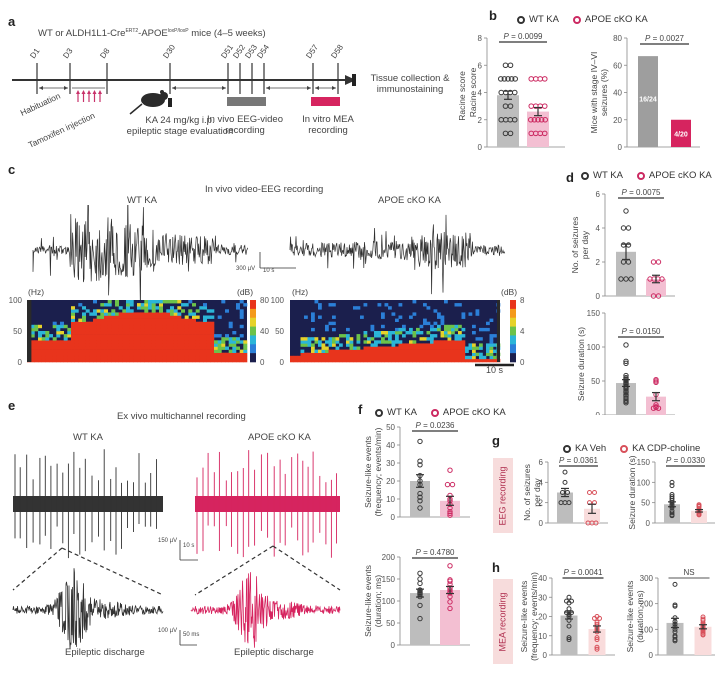 This screenshot has height=675, width=720. I want to click on y-tick-label: 40, so click(617, 93).